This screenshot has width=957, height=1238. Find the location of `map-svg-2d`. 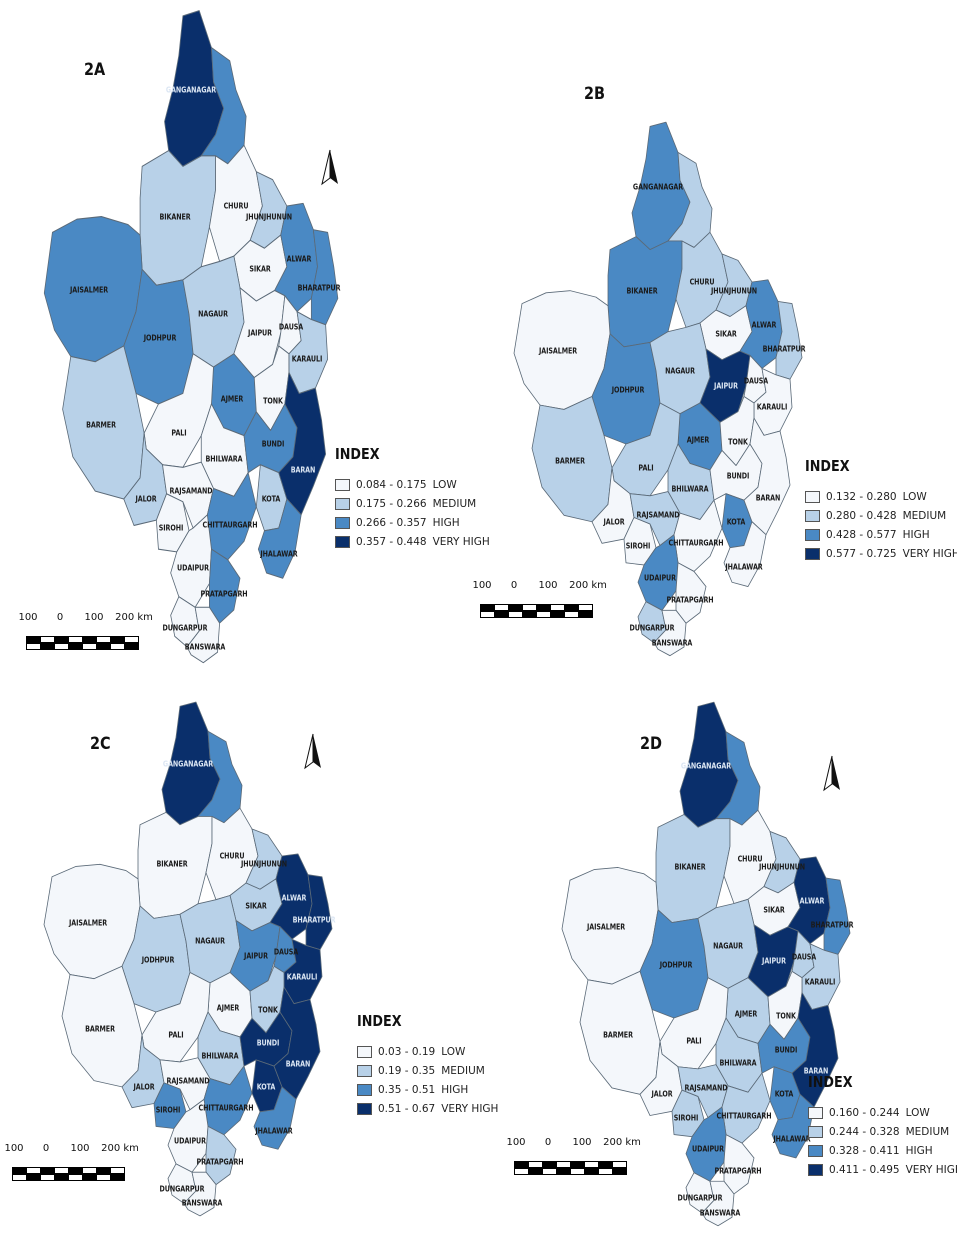

map-svg-2d is located at coordinates (706, 964).